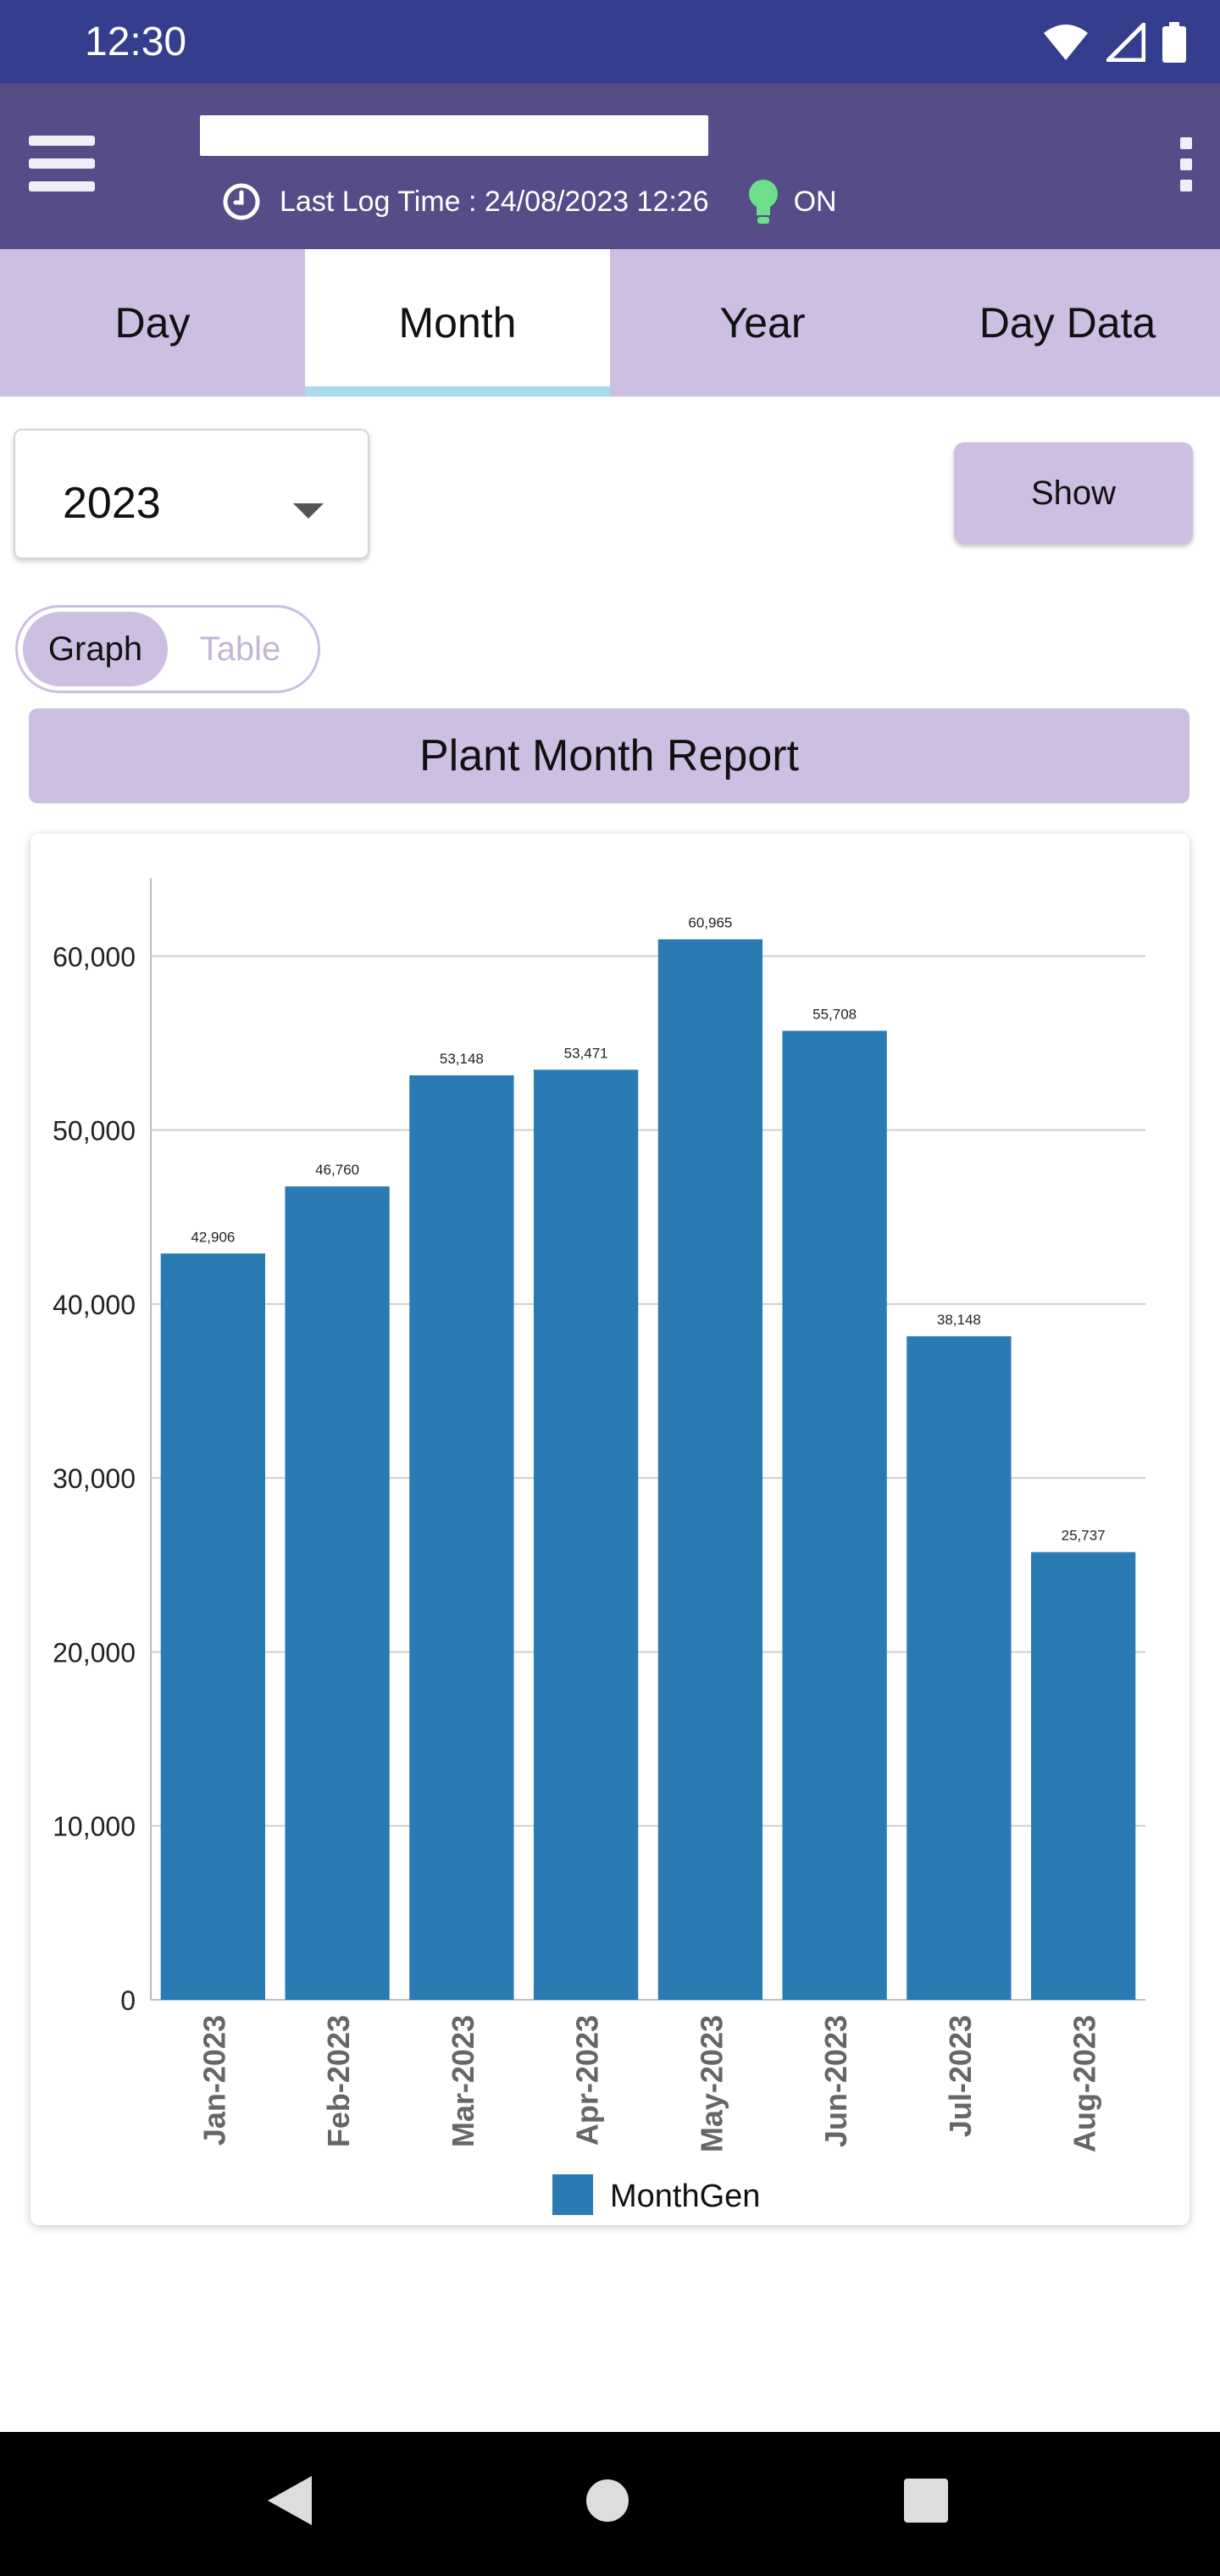 The width and height of the screenshot is (1220, 2576). Describe the element at coordinates (213, 1237) in the screenshot. I see `data-label: 42,906` at that location.